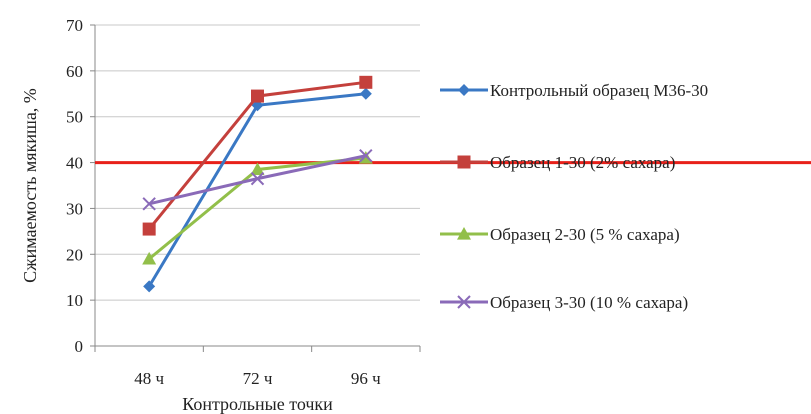 This screenshot has width=811, height=414. What do you see at coordinates (74, 208) in the screenshot?
I see `y-tick-label: 30` at bounding box center [74, 208].